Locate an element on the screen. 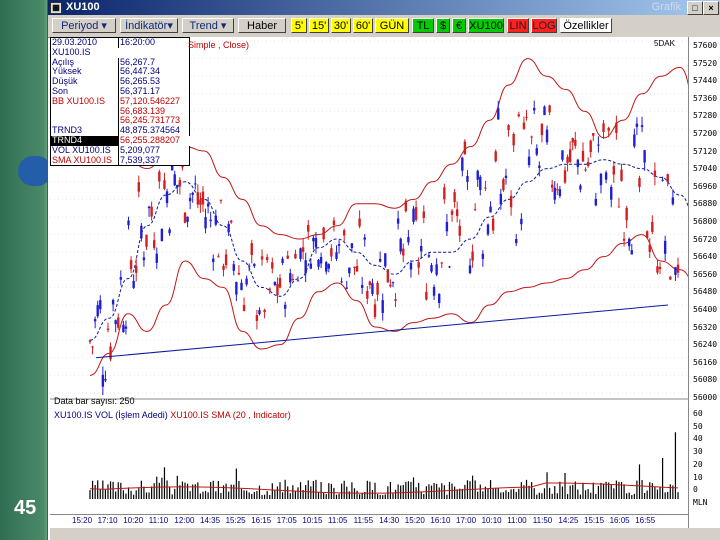  horizontal-scrollbar is located at coordinates (385, 534).